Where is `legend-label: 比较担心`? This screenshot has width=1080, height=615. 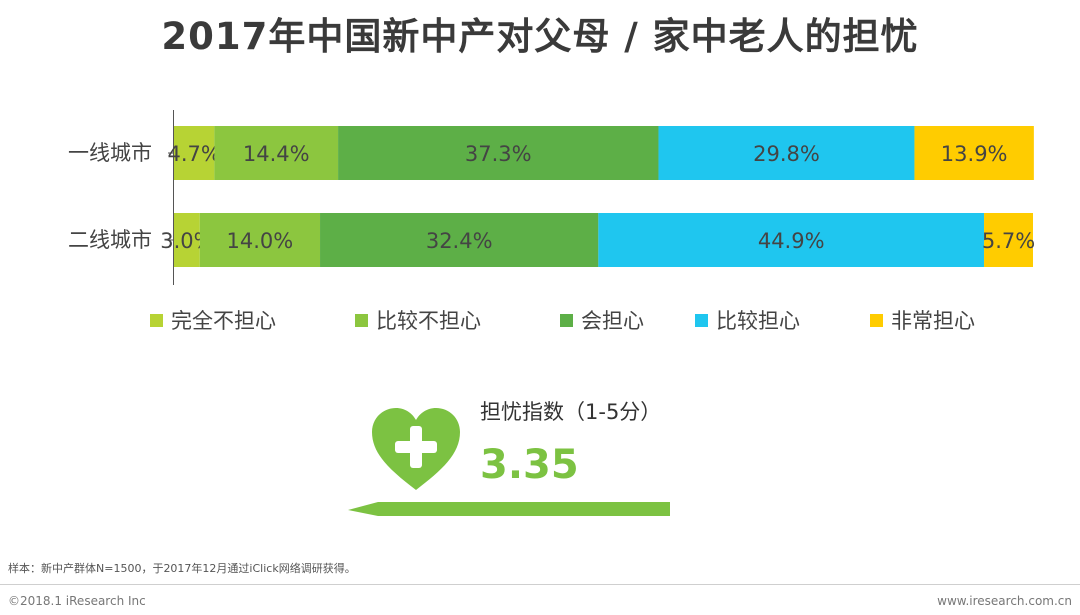 legend-label: 比较担心 is located at coordinates (758, 321).